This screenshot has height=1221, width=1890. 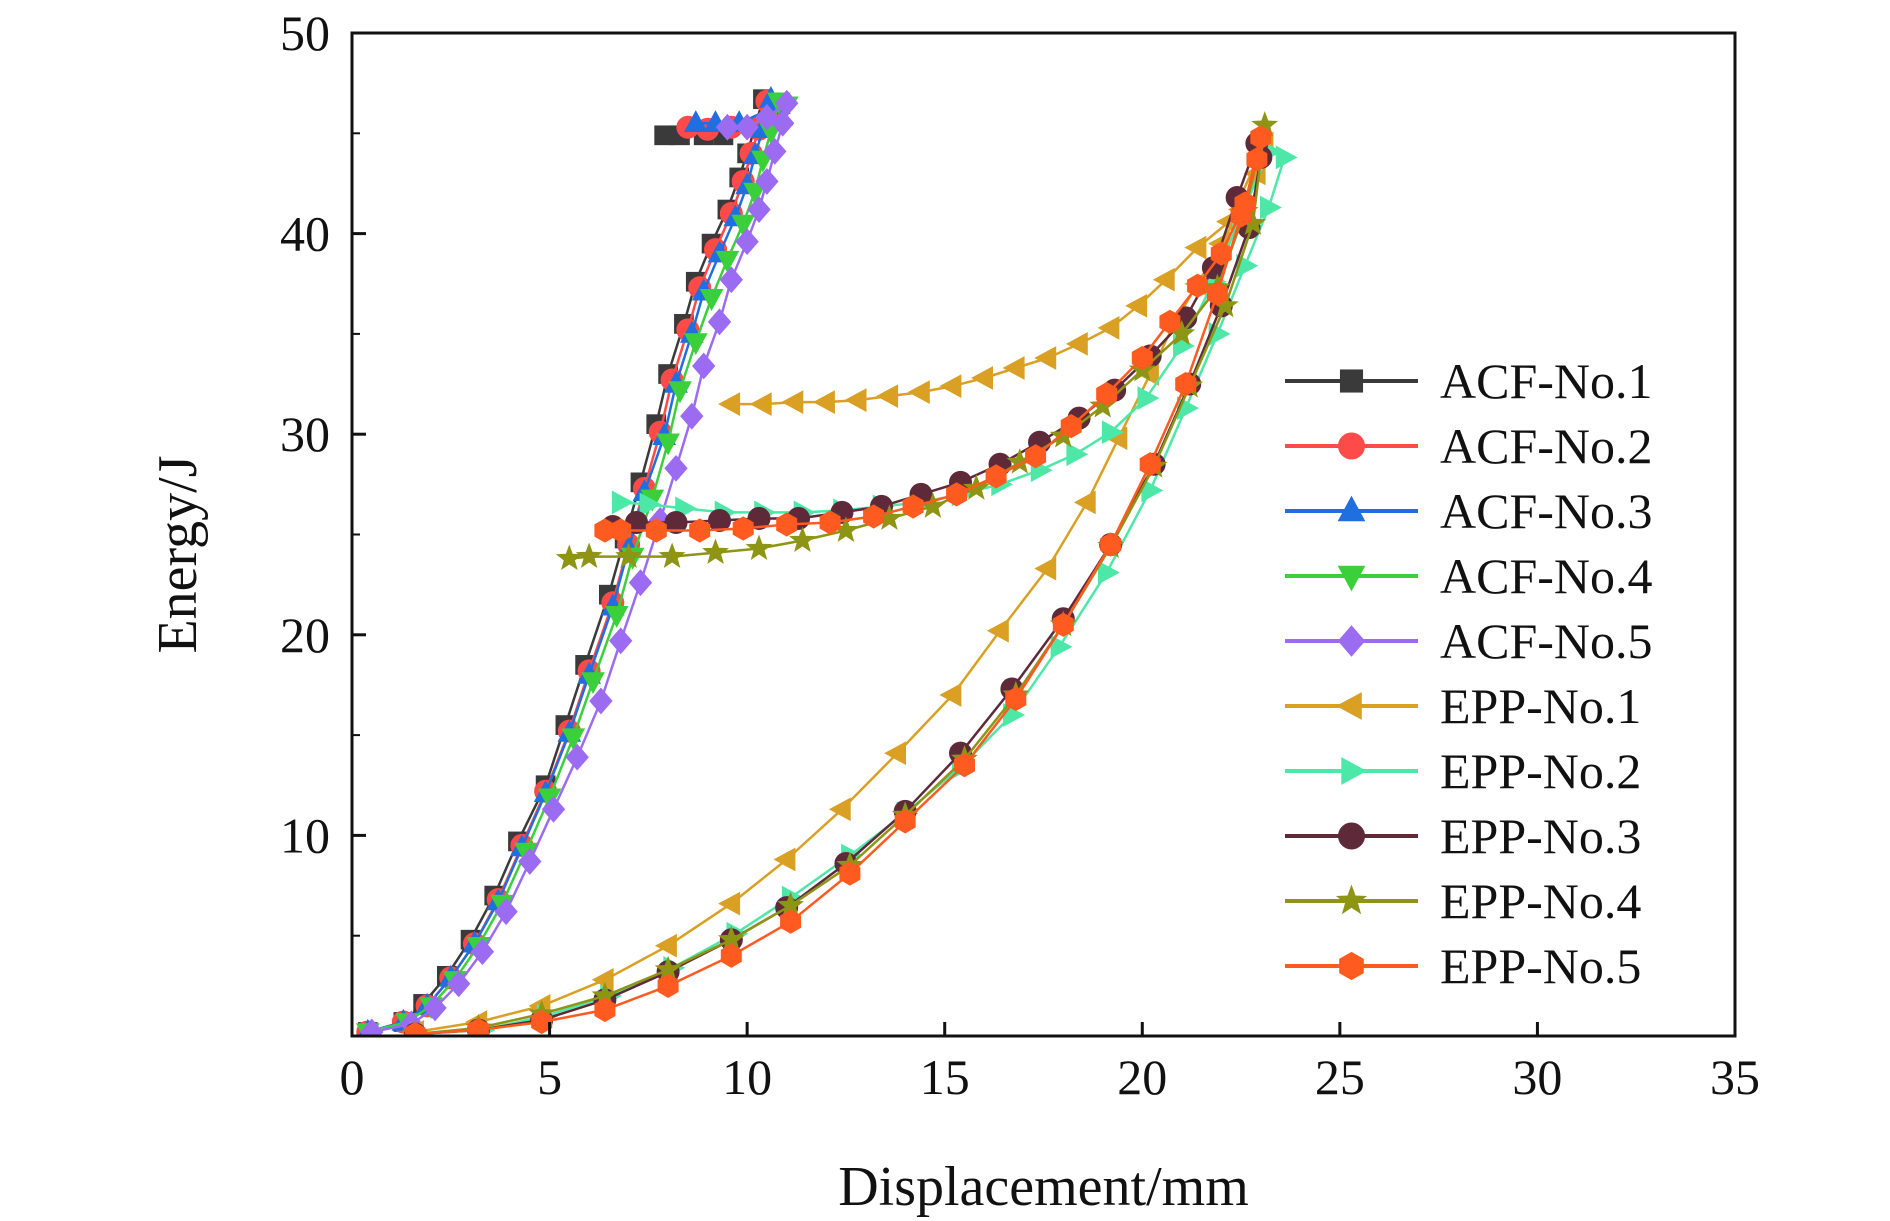 I want to click on x-tick-label: 30, so click(x=1537, y=1077).